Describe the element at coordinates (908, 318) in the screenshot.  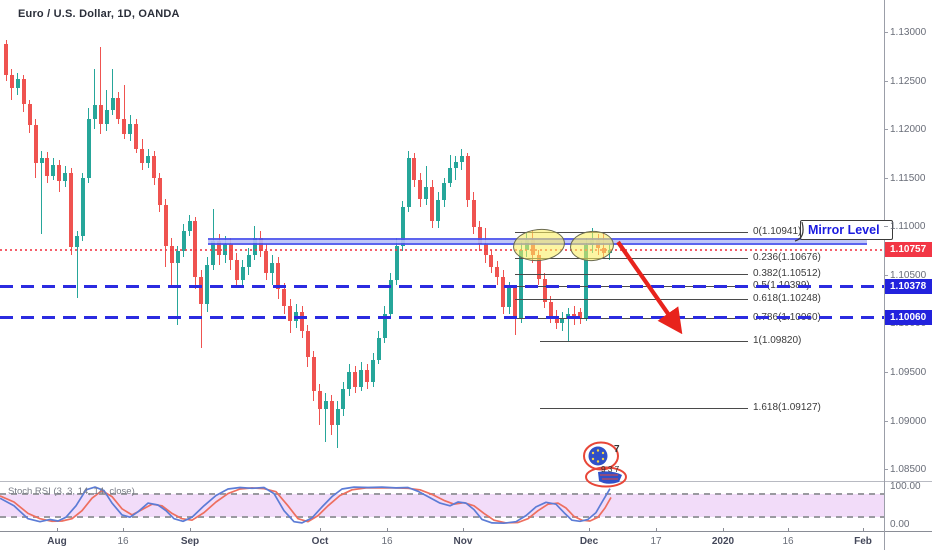
I see `price-level-tag: 1.10060` at that location.